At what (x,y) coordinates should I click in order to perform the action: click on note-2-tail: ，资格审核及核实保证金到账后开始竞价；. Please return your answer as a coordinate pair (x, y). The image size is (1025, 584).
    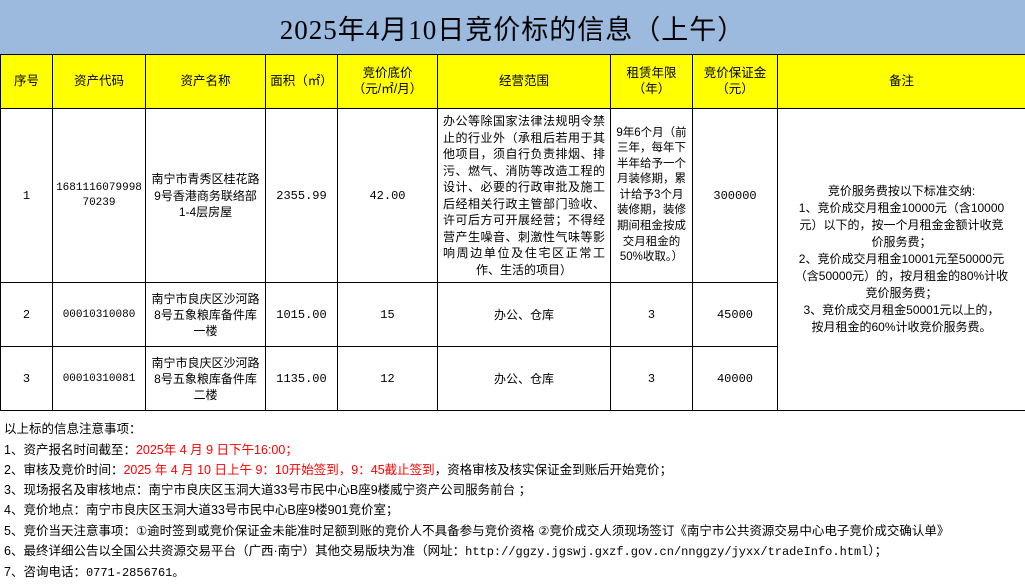
    Looking at the image, I should click on (554, 470).